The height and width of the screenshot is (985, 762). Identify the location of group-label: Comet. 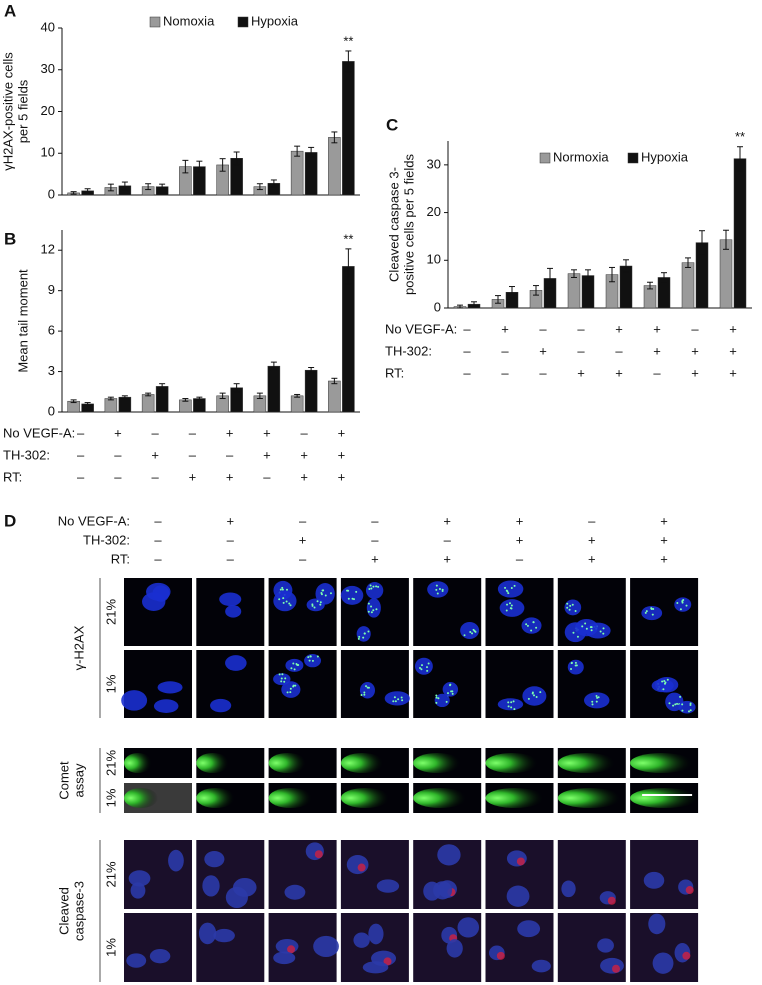
(63, 780).